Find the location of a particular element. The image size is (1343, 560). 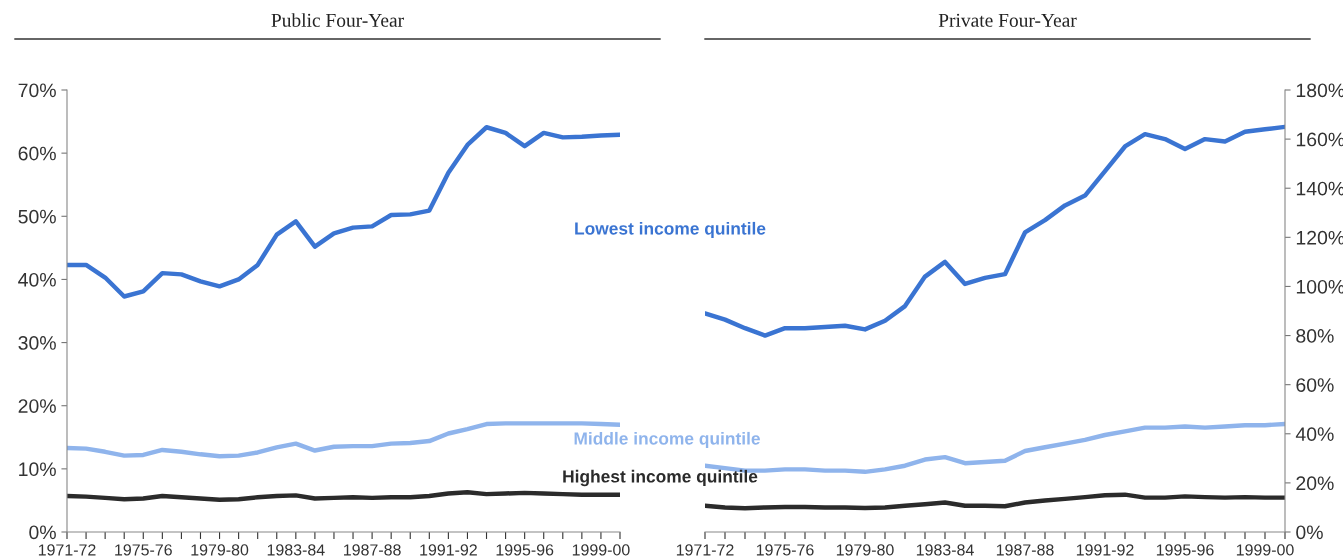

y-tick-label: 50% is located at coordinates (37, 216).